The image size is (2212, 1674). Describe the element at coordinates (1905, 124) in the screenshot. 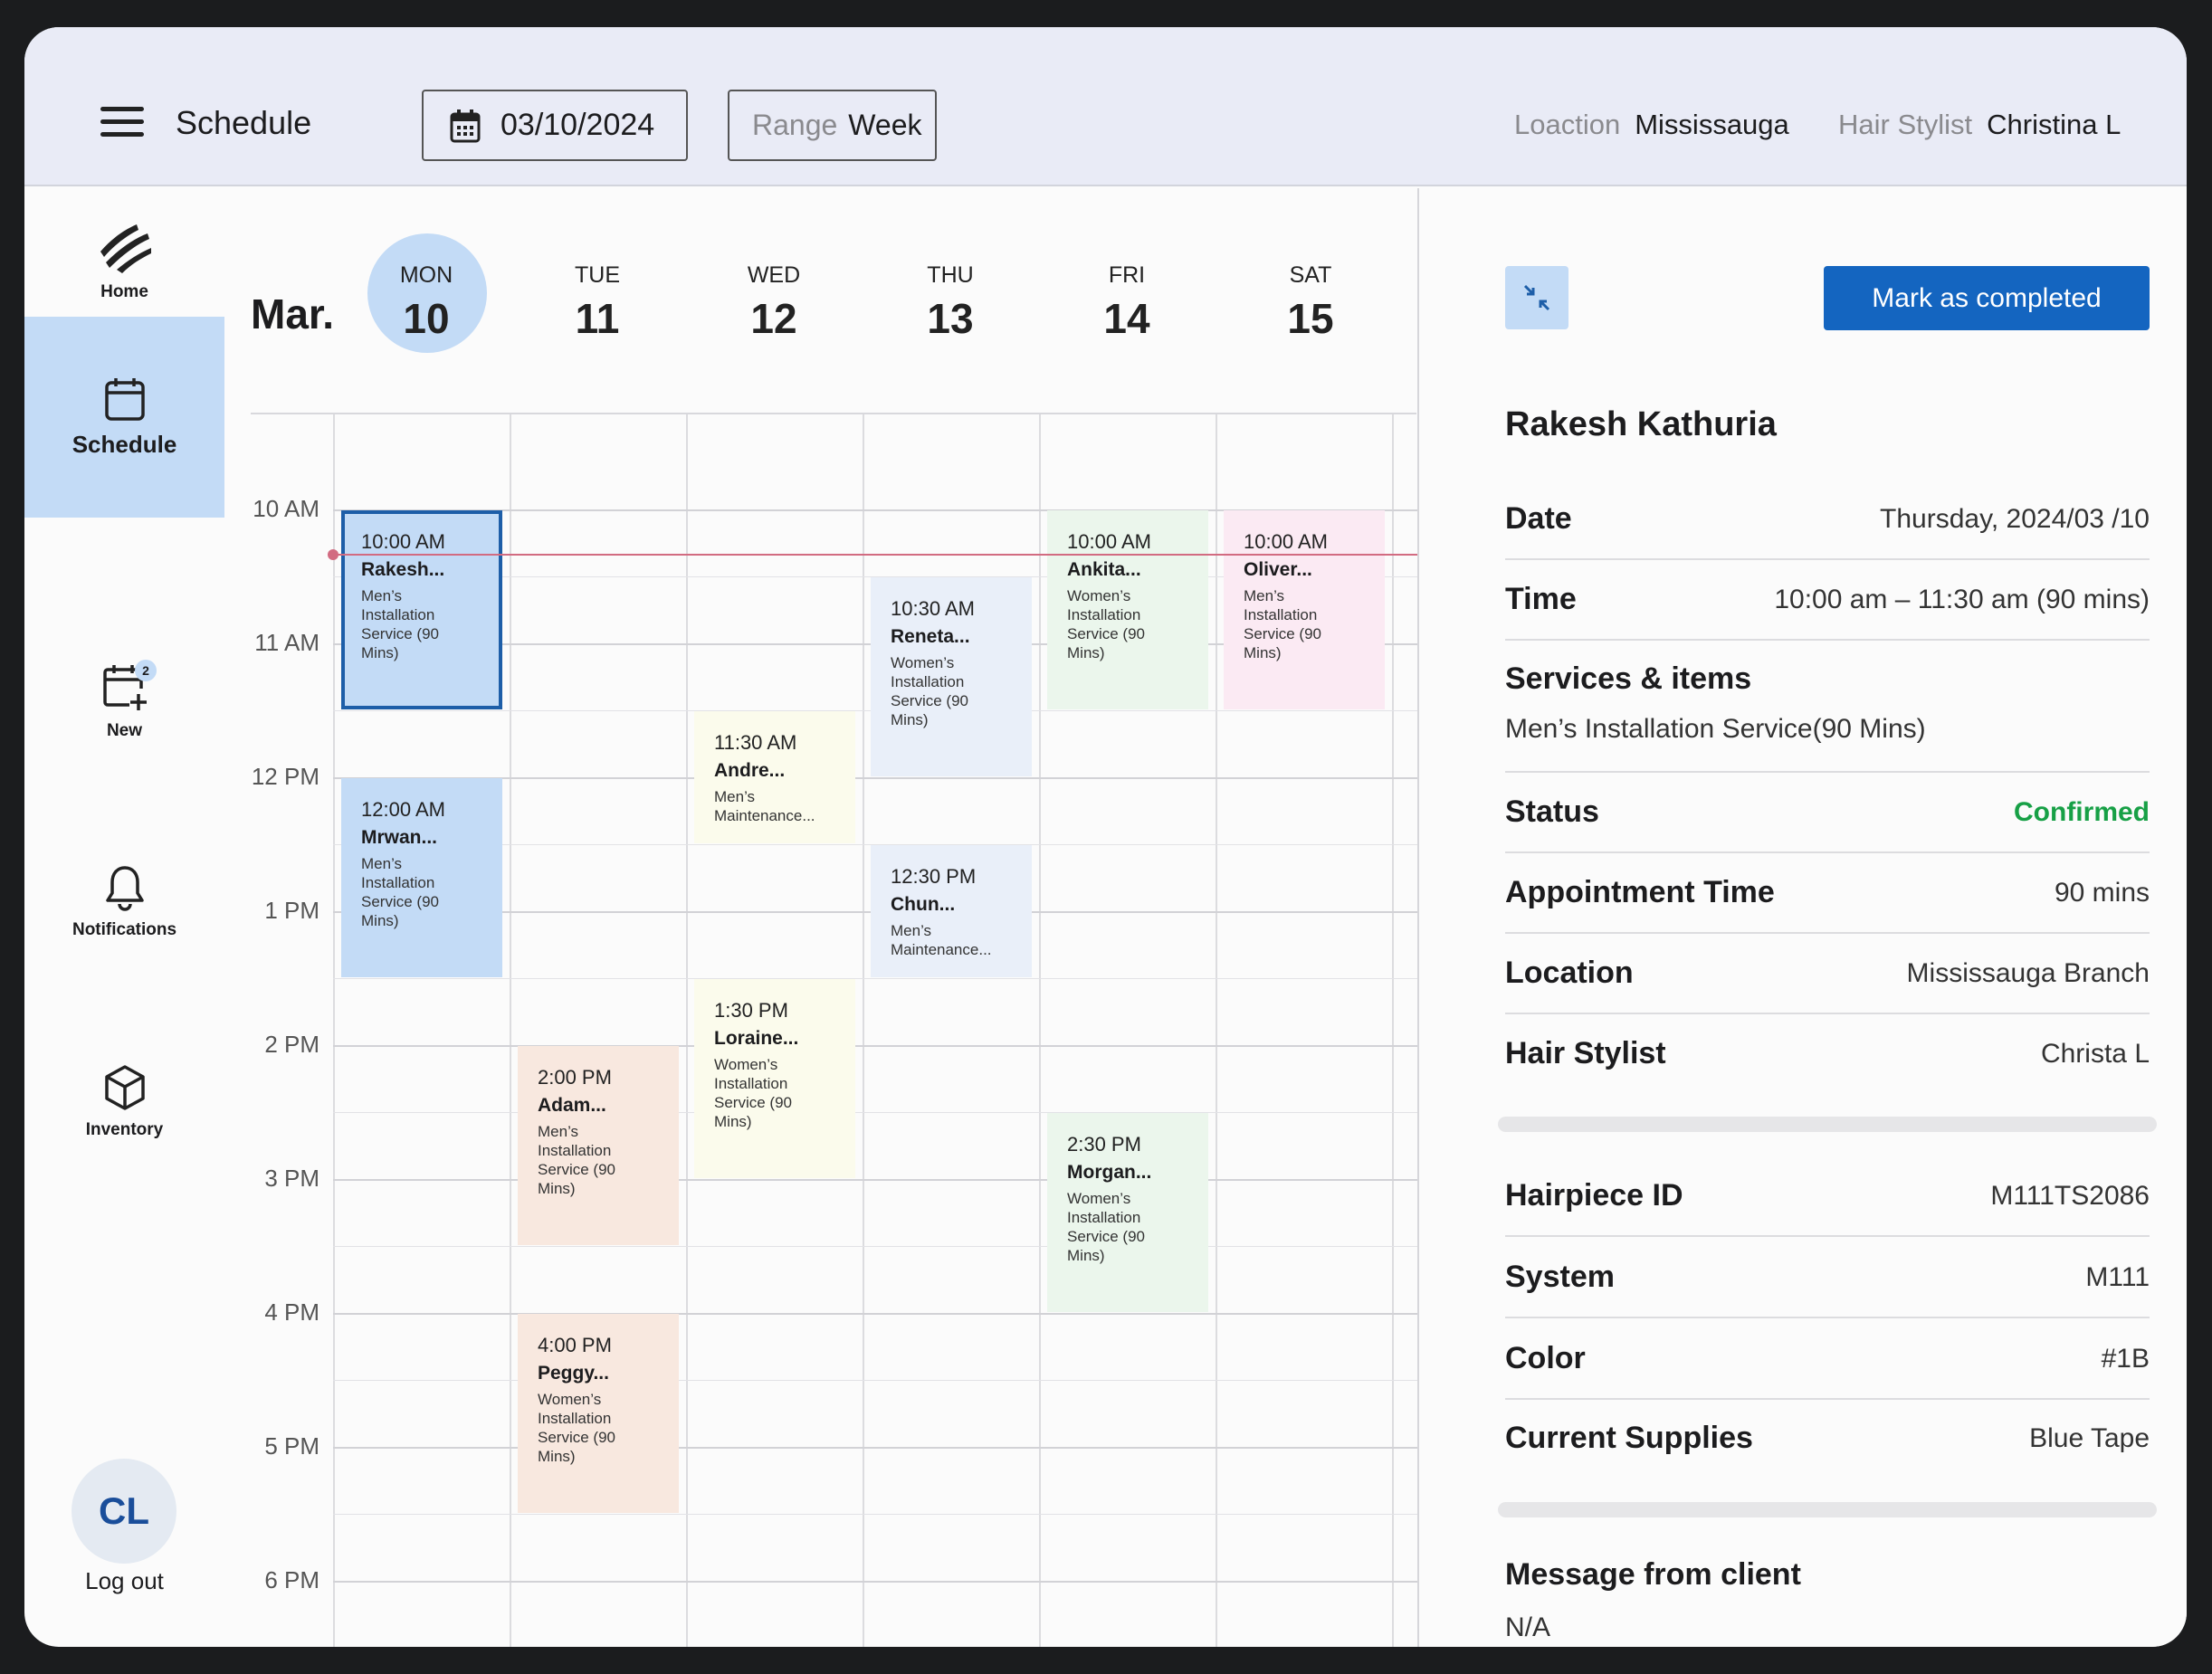

I see `stylist-filter-label: Hair Stylist` at that location.